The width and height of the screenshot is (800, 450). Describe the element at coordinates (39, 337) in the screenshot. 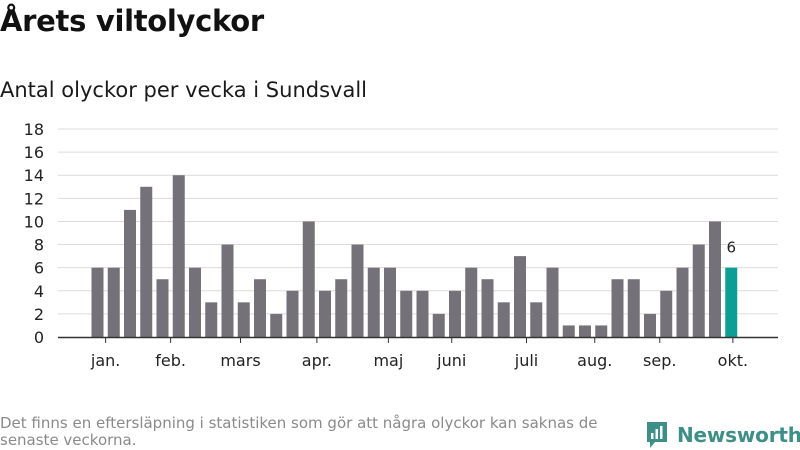

I see `y-tick-label: 0` at that location.